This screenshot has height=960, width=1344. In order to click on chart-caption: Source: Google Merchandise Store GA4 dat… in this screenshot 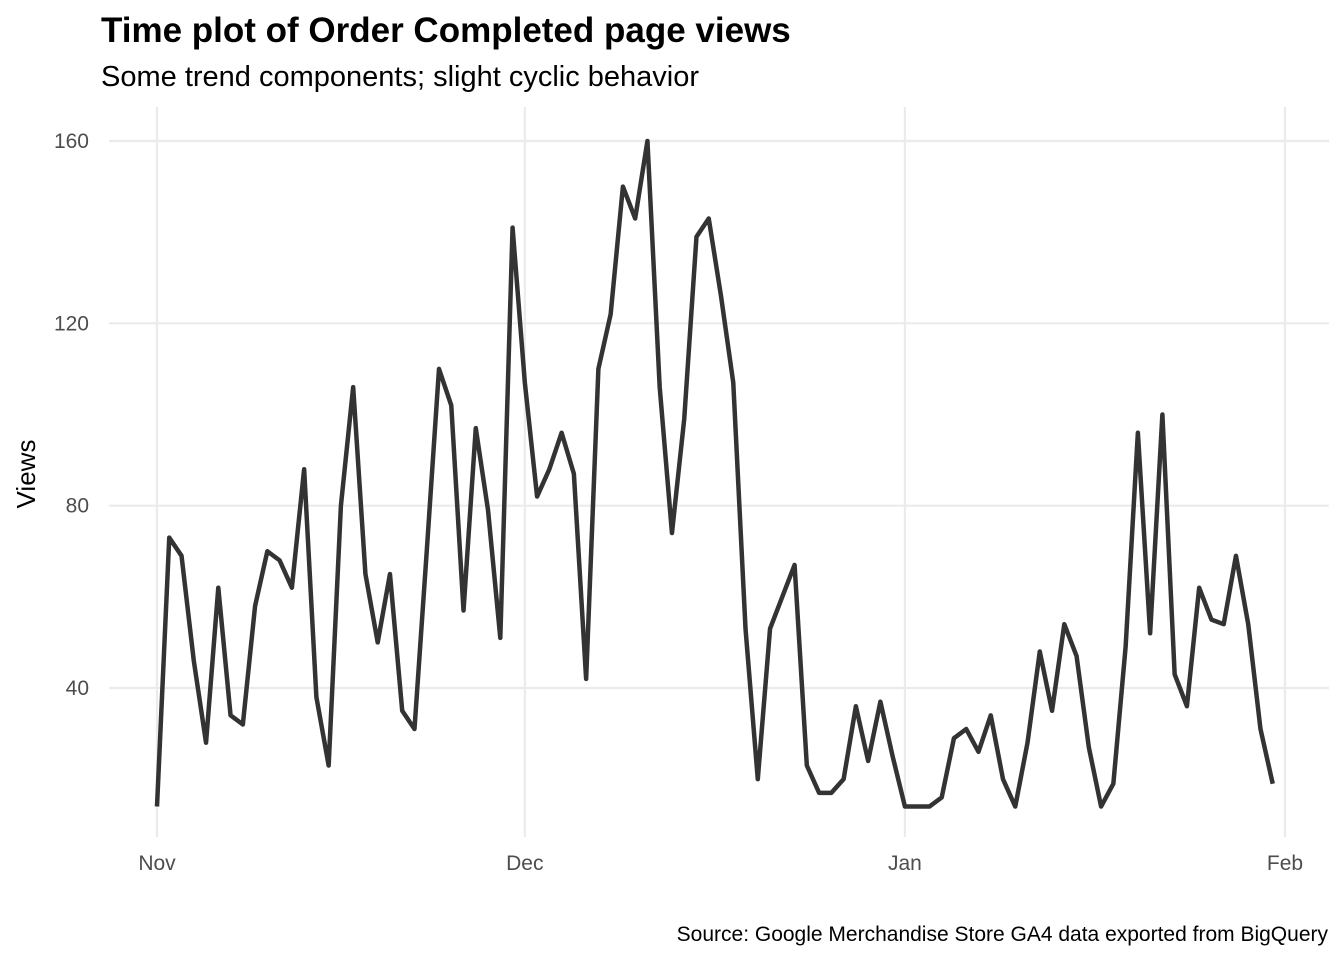, I will do `click(1003, 934)`.